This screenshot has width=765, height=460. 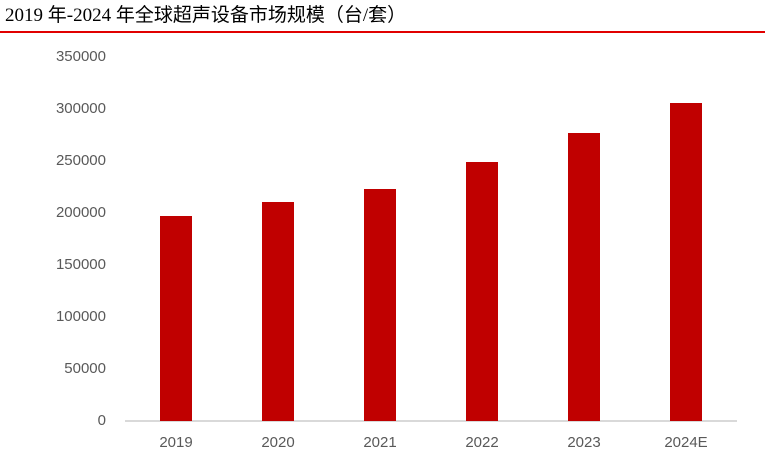 I want to click on bar-2023, so click(x=584, y=276).